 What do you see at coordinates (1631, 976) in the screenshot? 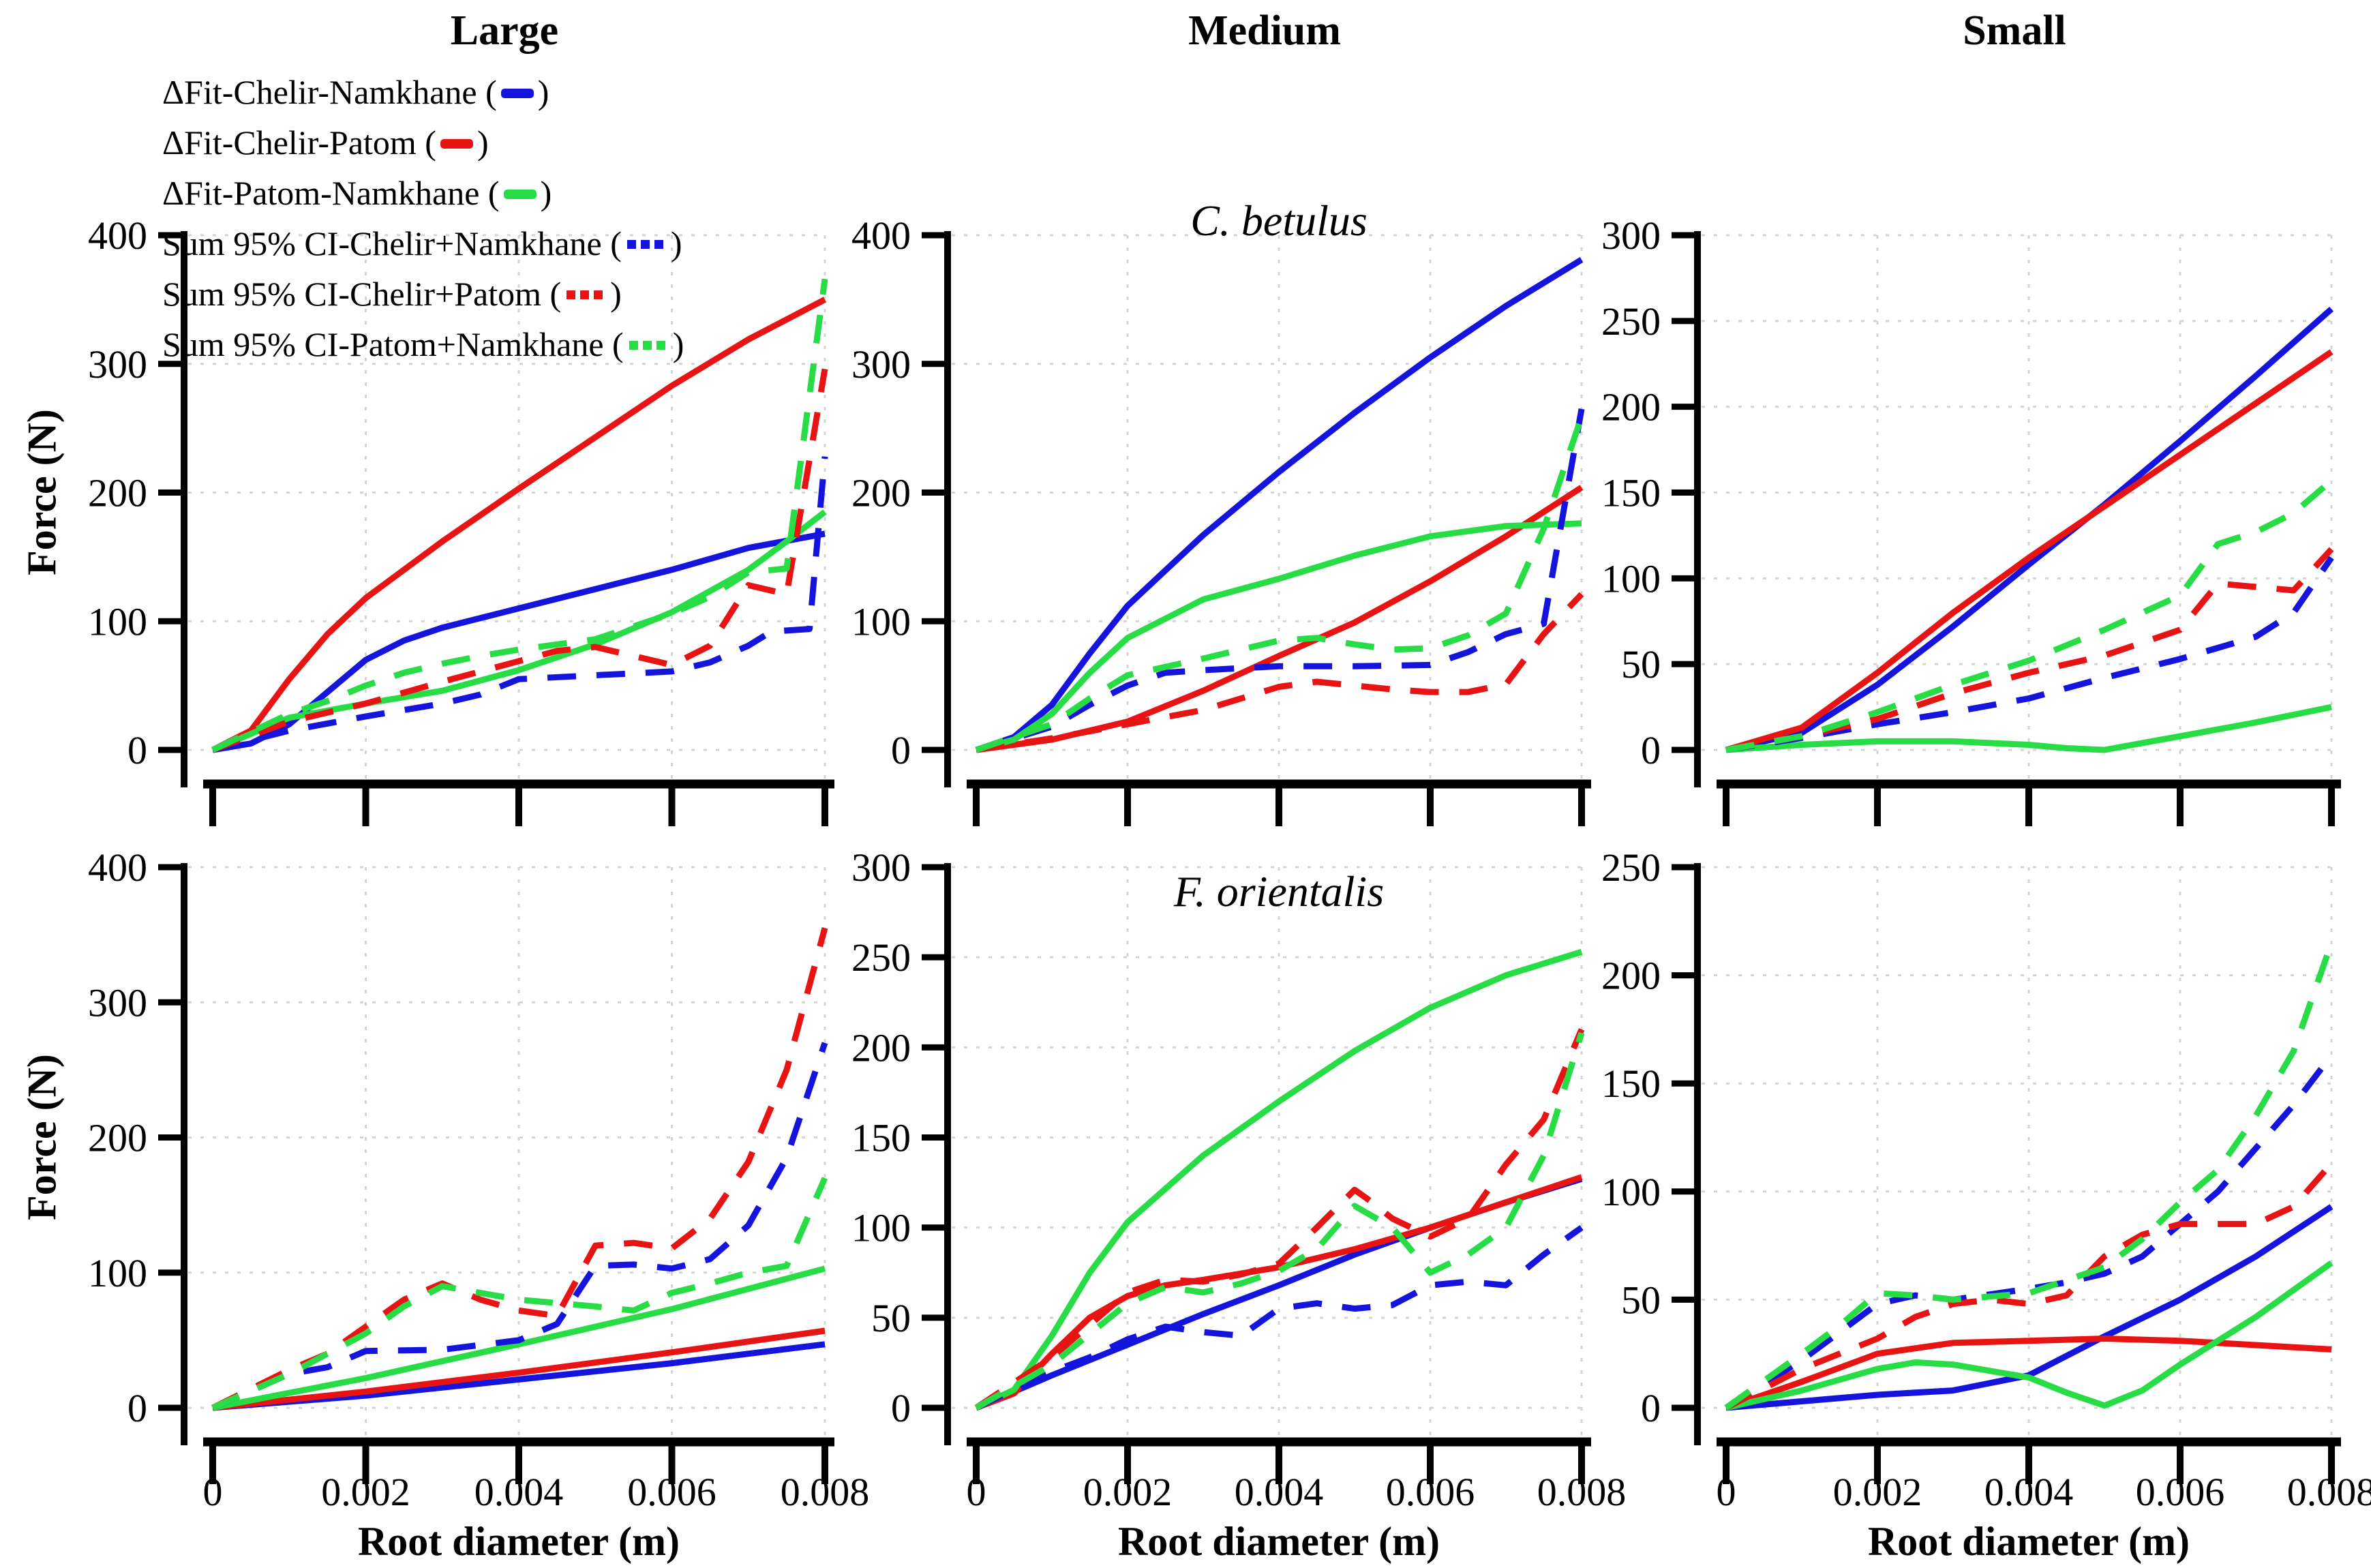
I see `y-tick-label-small-f-orientalis: 200` at bounding box center [1631, 976].